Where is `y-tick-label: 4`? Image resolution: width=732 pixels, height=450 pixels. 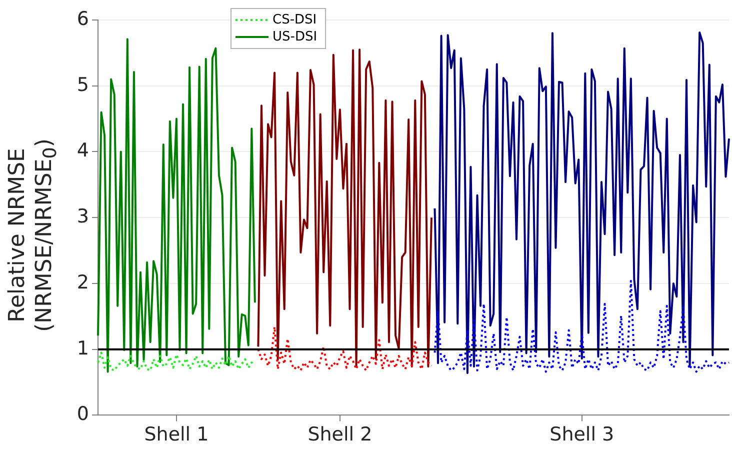 y-tick-label: 4 is located at coordinates (82, 151).